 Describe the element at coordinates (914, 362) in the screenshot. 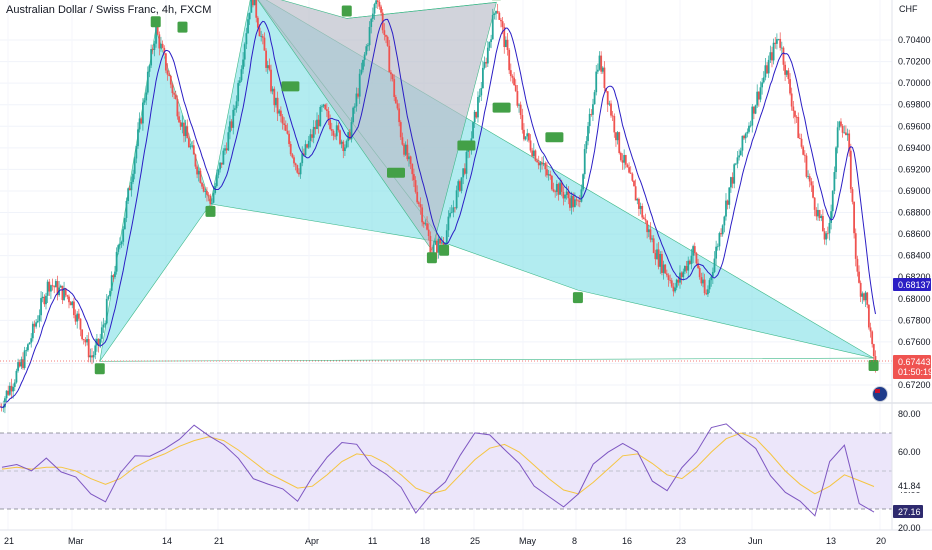

I see `last-price-tag-text: 0.67443` at that location.